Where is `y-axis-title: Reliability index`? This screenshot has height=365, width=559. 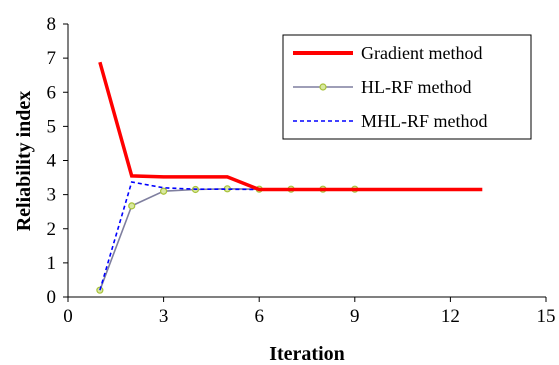
y-axis-title: Reliability index is located at coordinates (24, 161).